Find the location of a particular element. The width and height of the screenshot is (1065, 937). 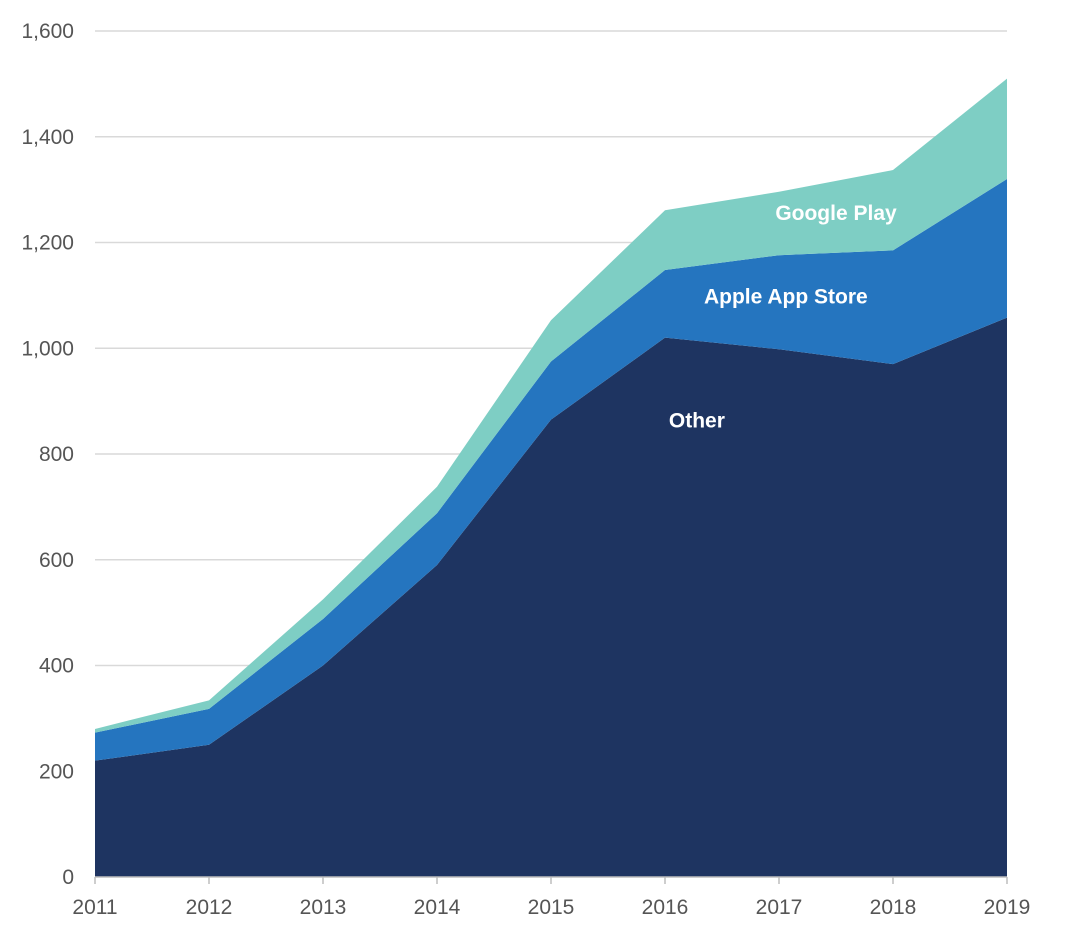

x-tick-label: 2019 is located at coordinates (1007, 907).